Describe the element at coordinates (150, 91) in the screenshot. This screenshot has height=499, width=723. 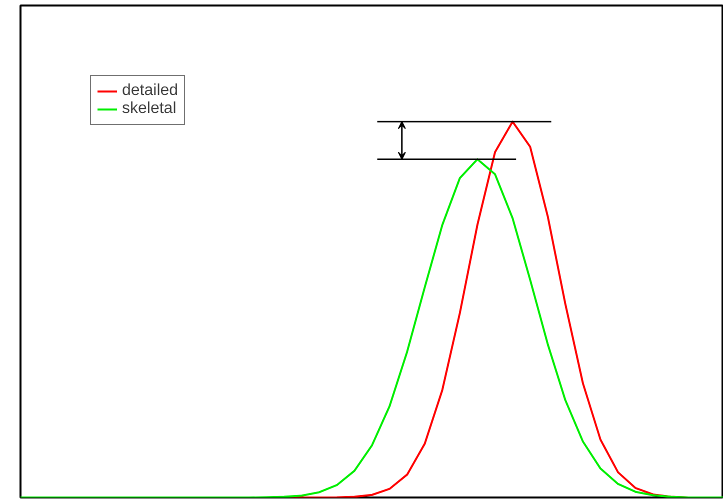
I see `legend-label: detailed` at that location.